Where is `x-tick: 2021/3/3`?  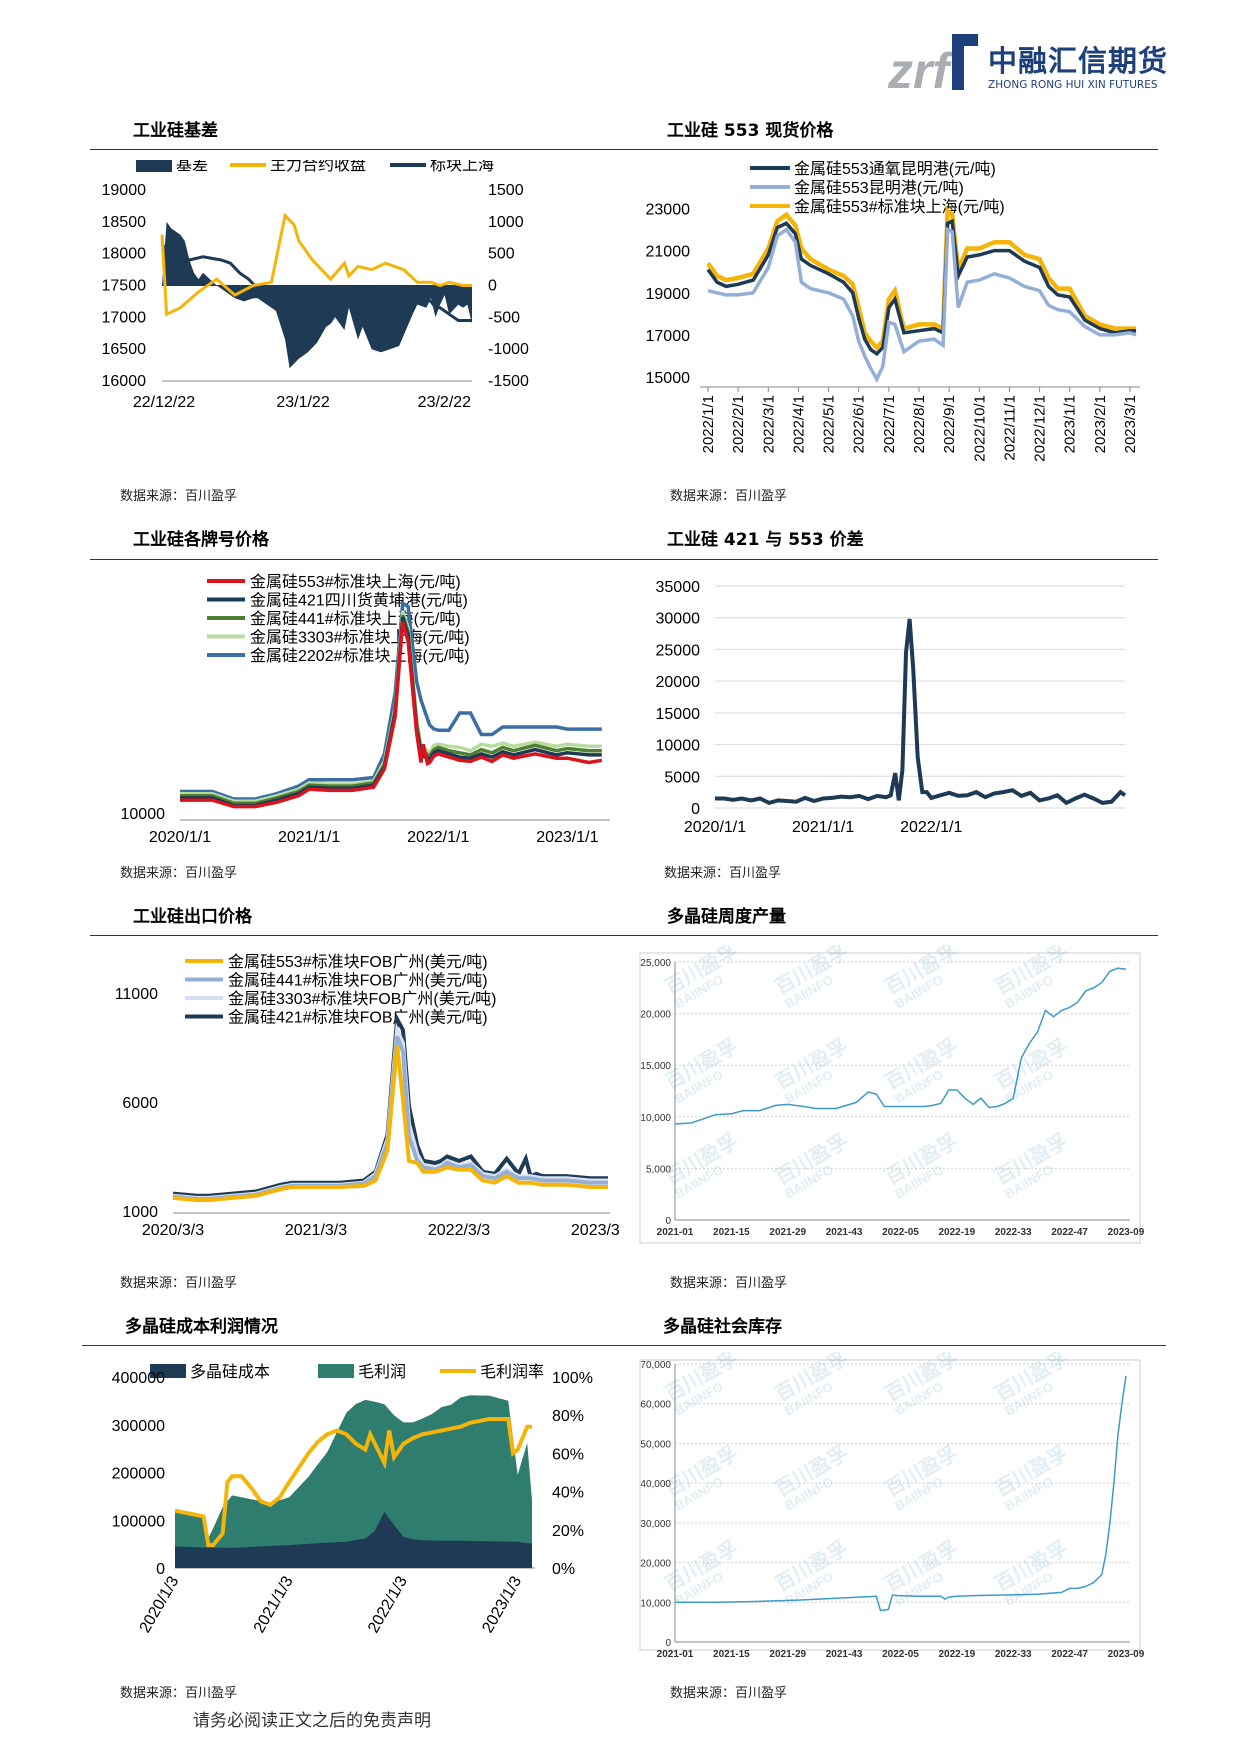
x-tick: 2021/3/3 is located at coordinates (316, 1230).